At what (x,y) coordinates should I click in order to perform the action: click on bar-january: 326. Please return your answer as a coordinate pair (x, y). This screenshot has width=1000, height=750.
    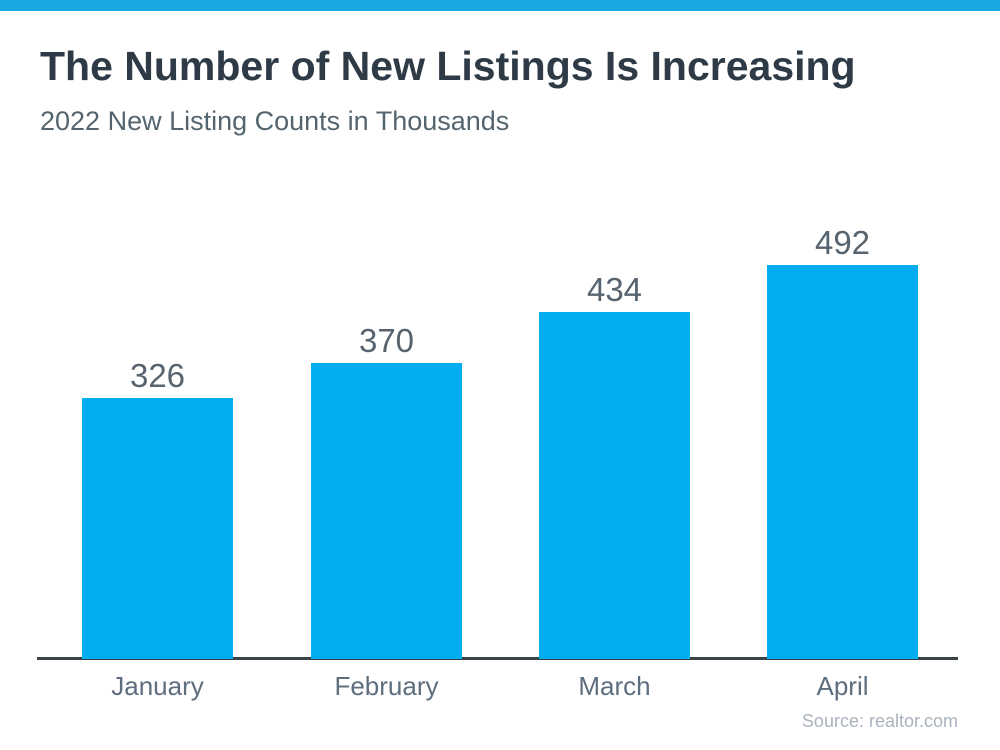
    Looking at the image, I should click on (157, 509).